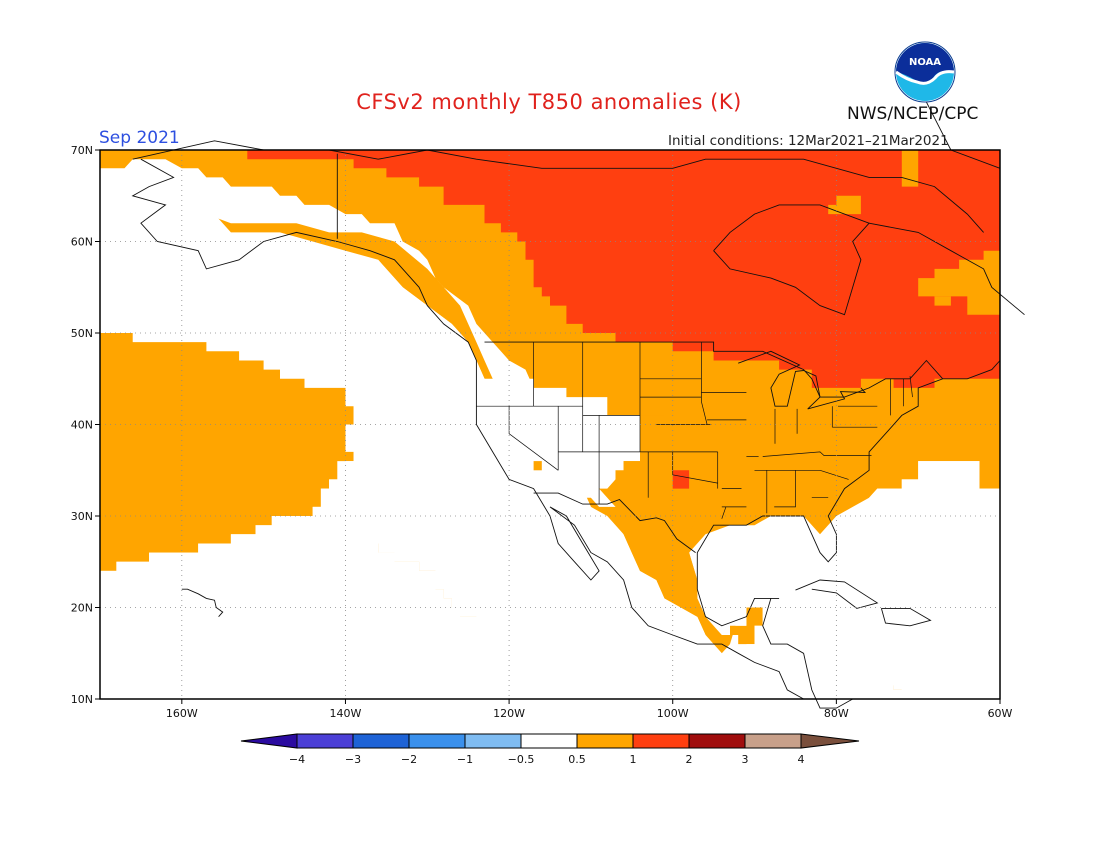 Image resolution: width=1100 pixels, height=850 pixels. What do you see at coordinates (82, 608) in the screenshot?
I see `lat-label: 20N` at bounding box center [82, 608].